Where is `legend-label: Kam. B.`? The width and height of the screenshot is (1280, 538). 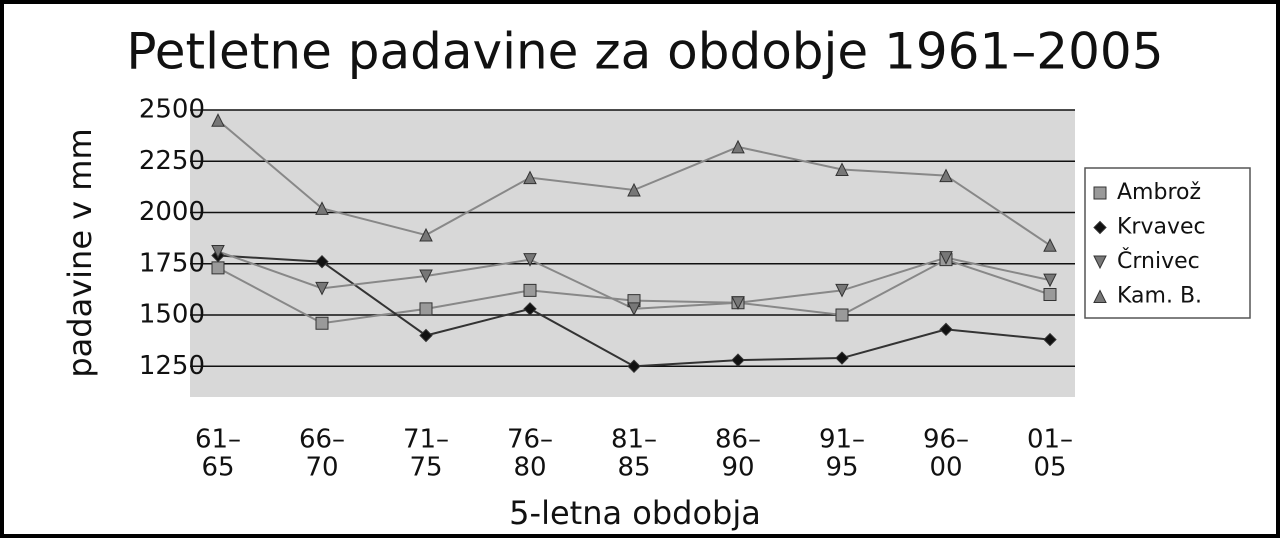 legend-label: Kam. B. is located at coordinates (1159, 296).